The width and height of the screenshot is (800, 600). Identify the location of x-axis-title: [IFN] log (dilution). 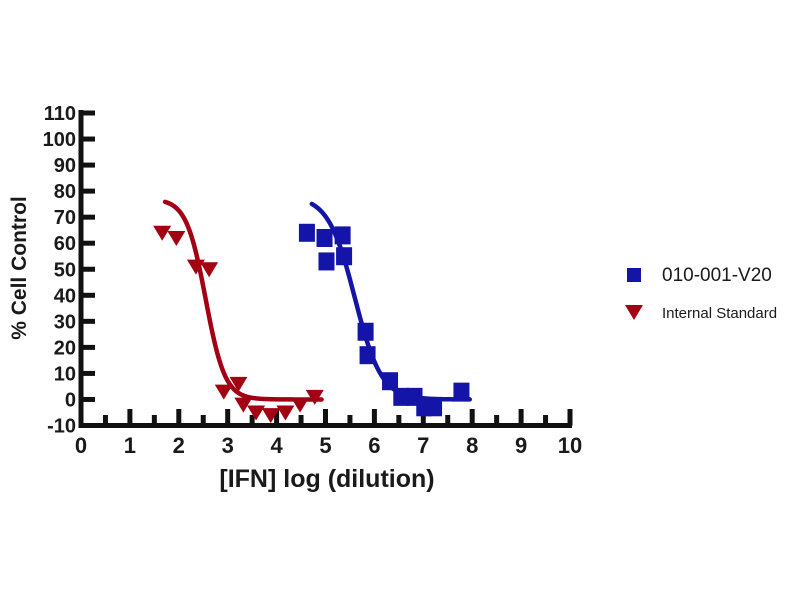
(326, 479).